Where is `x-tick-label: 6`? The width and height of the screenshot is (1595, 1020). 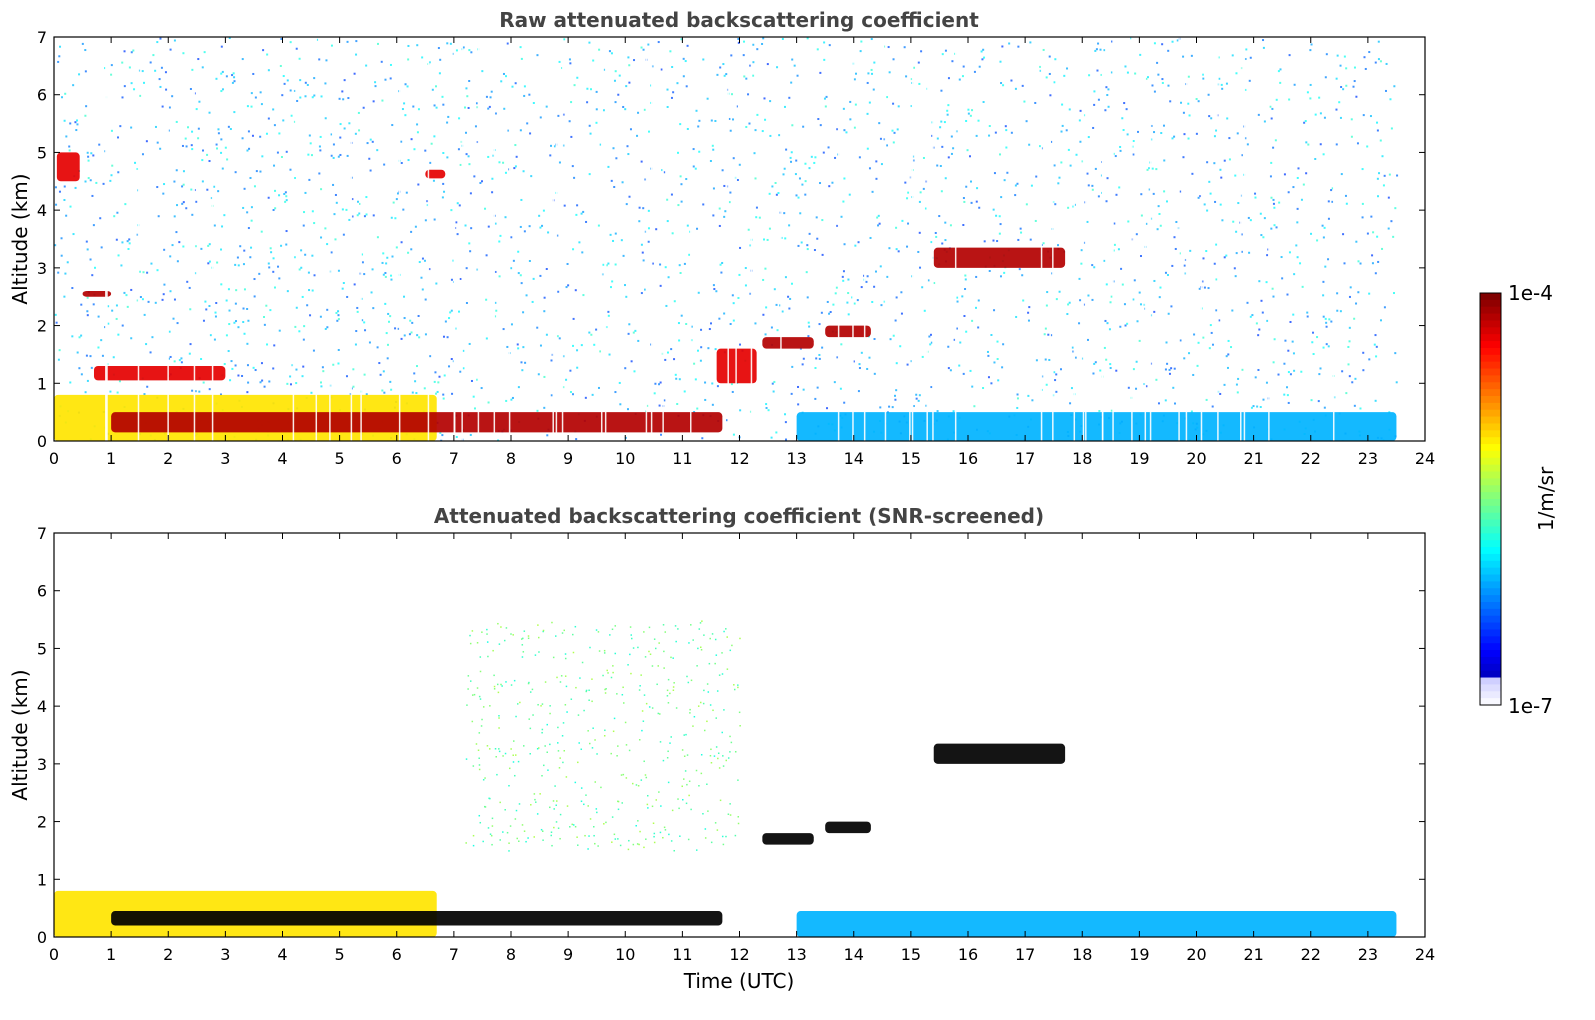 x-tick-label: 6 is located at coordinates (397, 954).